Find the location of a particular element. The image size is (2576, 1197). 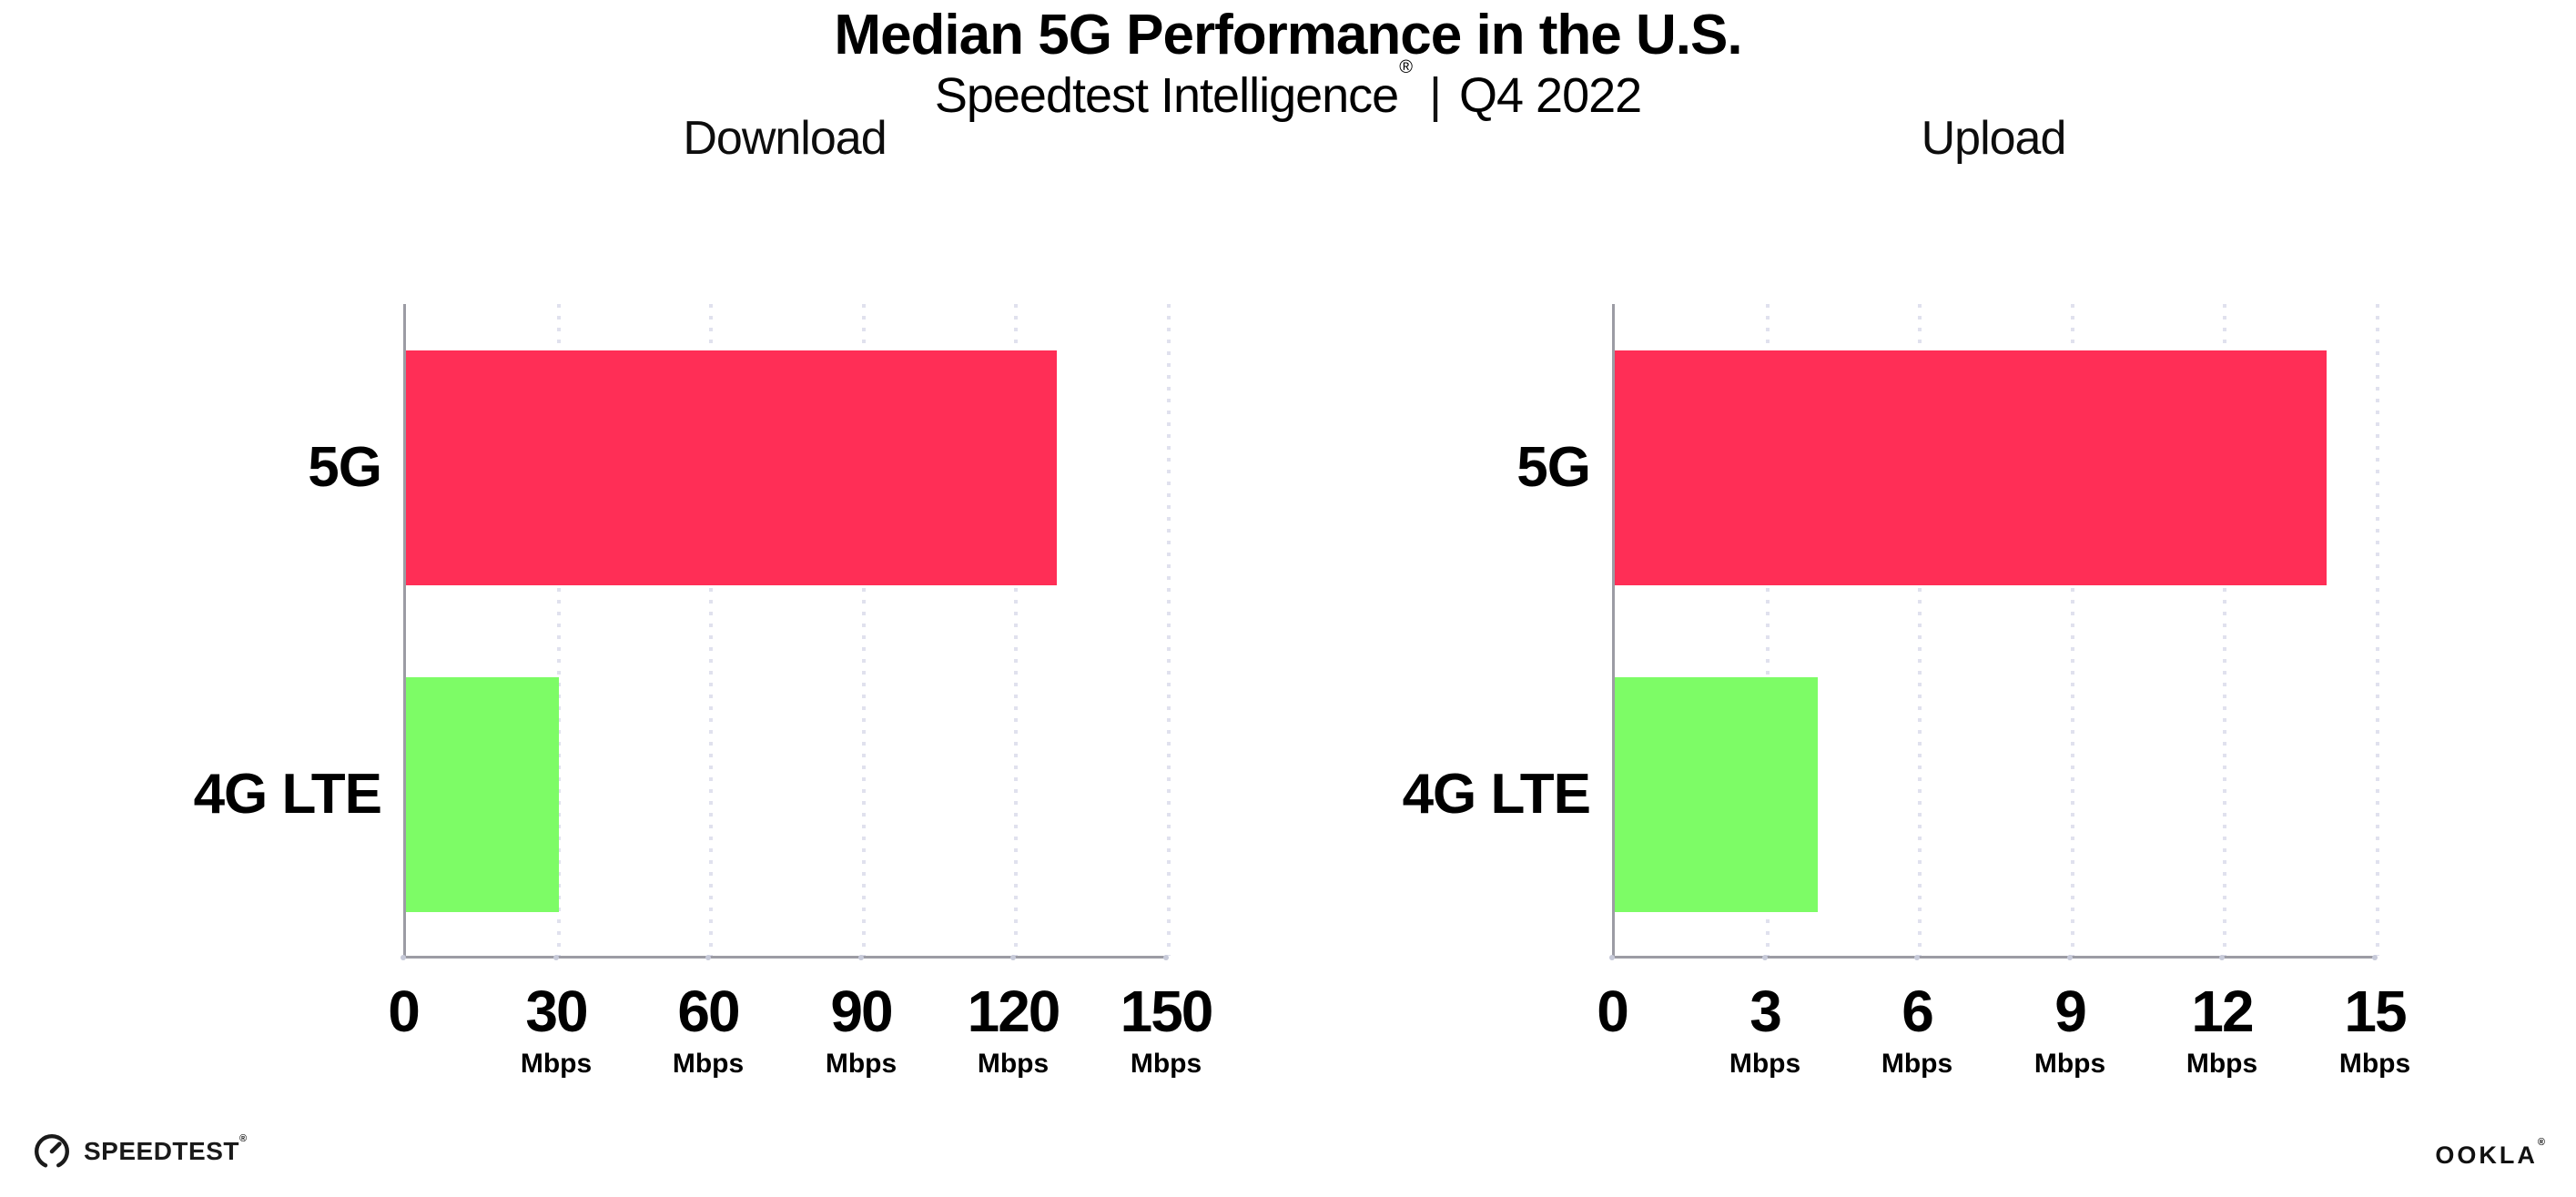

x-tick-number: 150 is located at coordinates (1167, 1011).